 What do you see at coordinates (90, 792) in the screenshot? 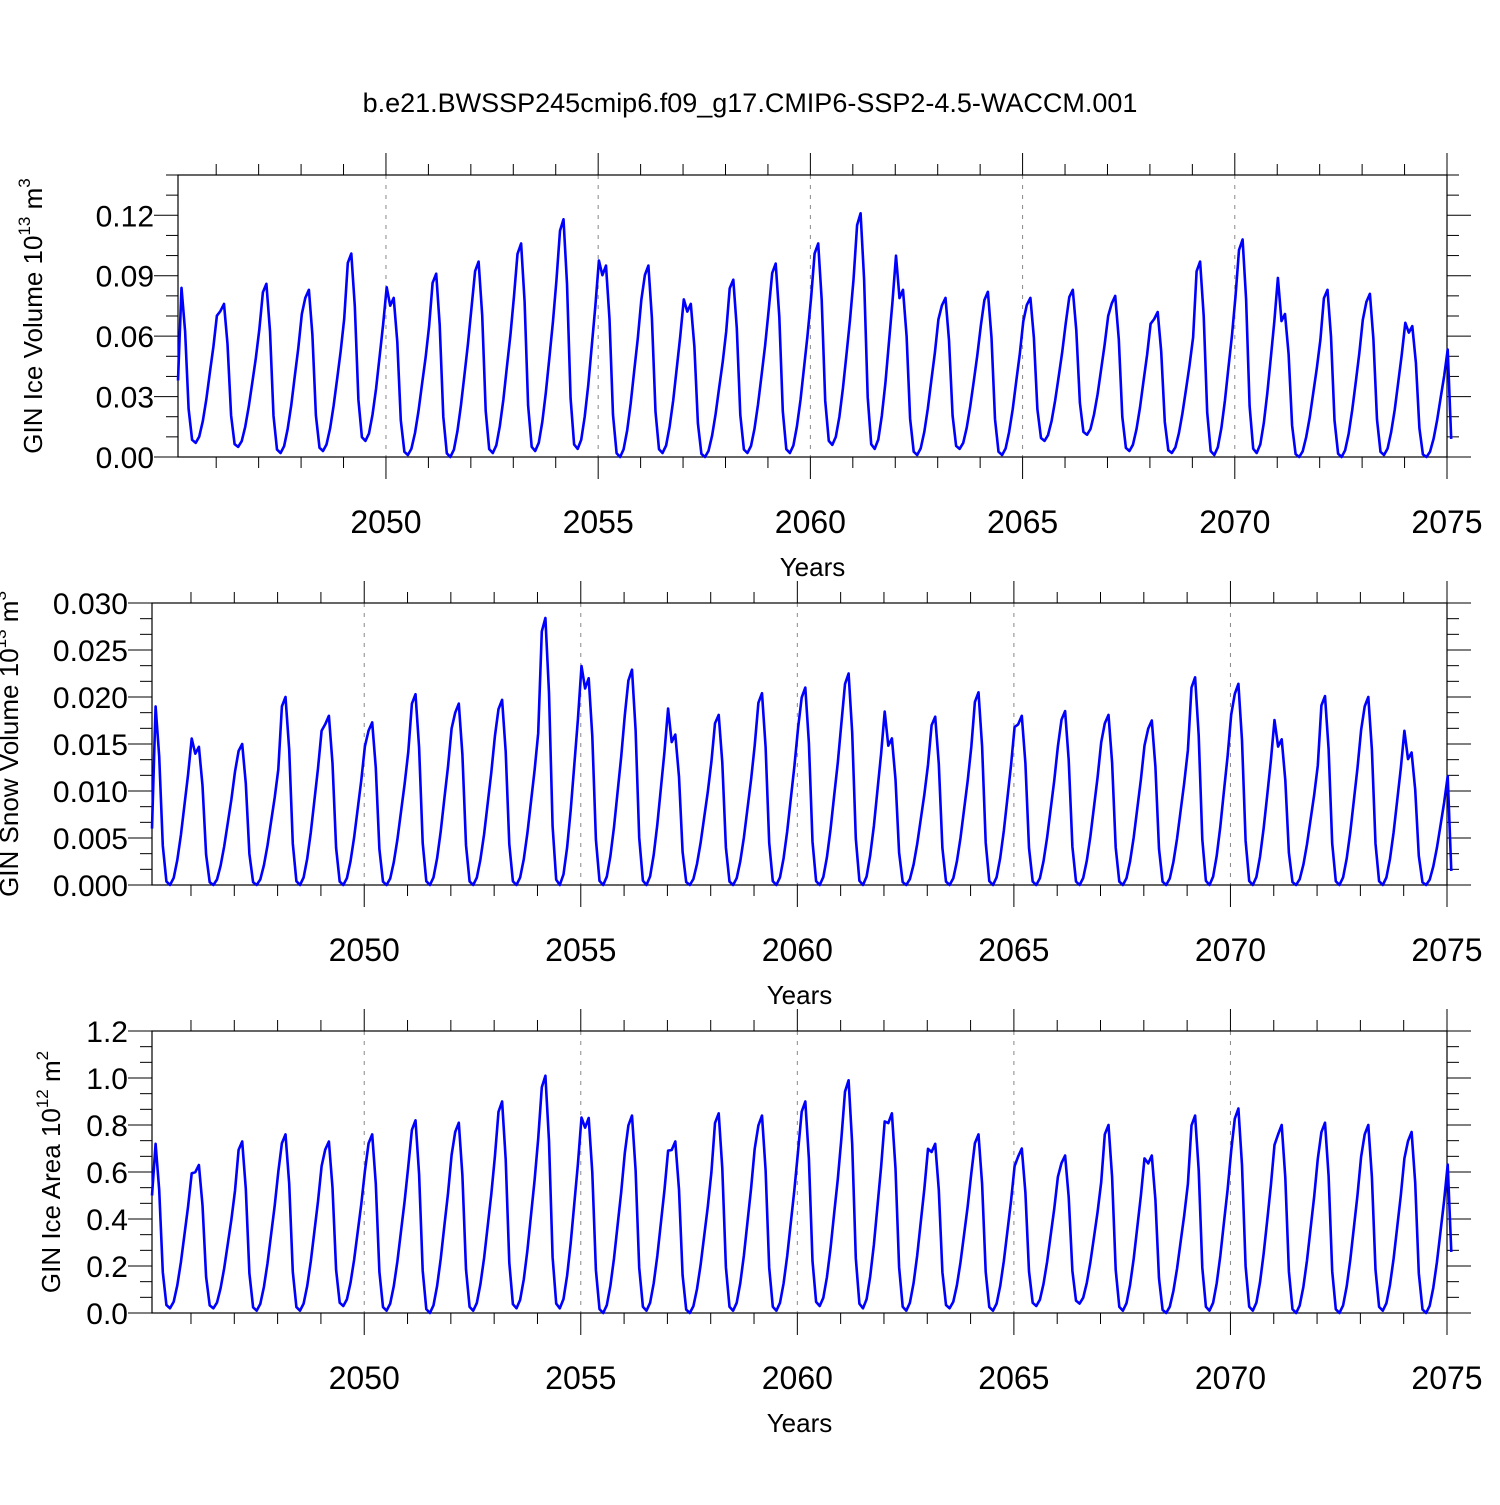
I see `y-tick-label: 0.010` at bounding box center [90, 792].